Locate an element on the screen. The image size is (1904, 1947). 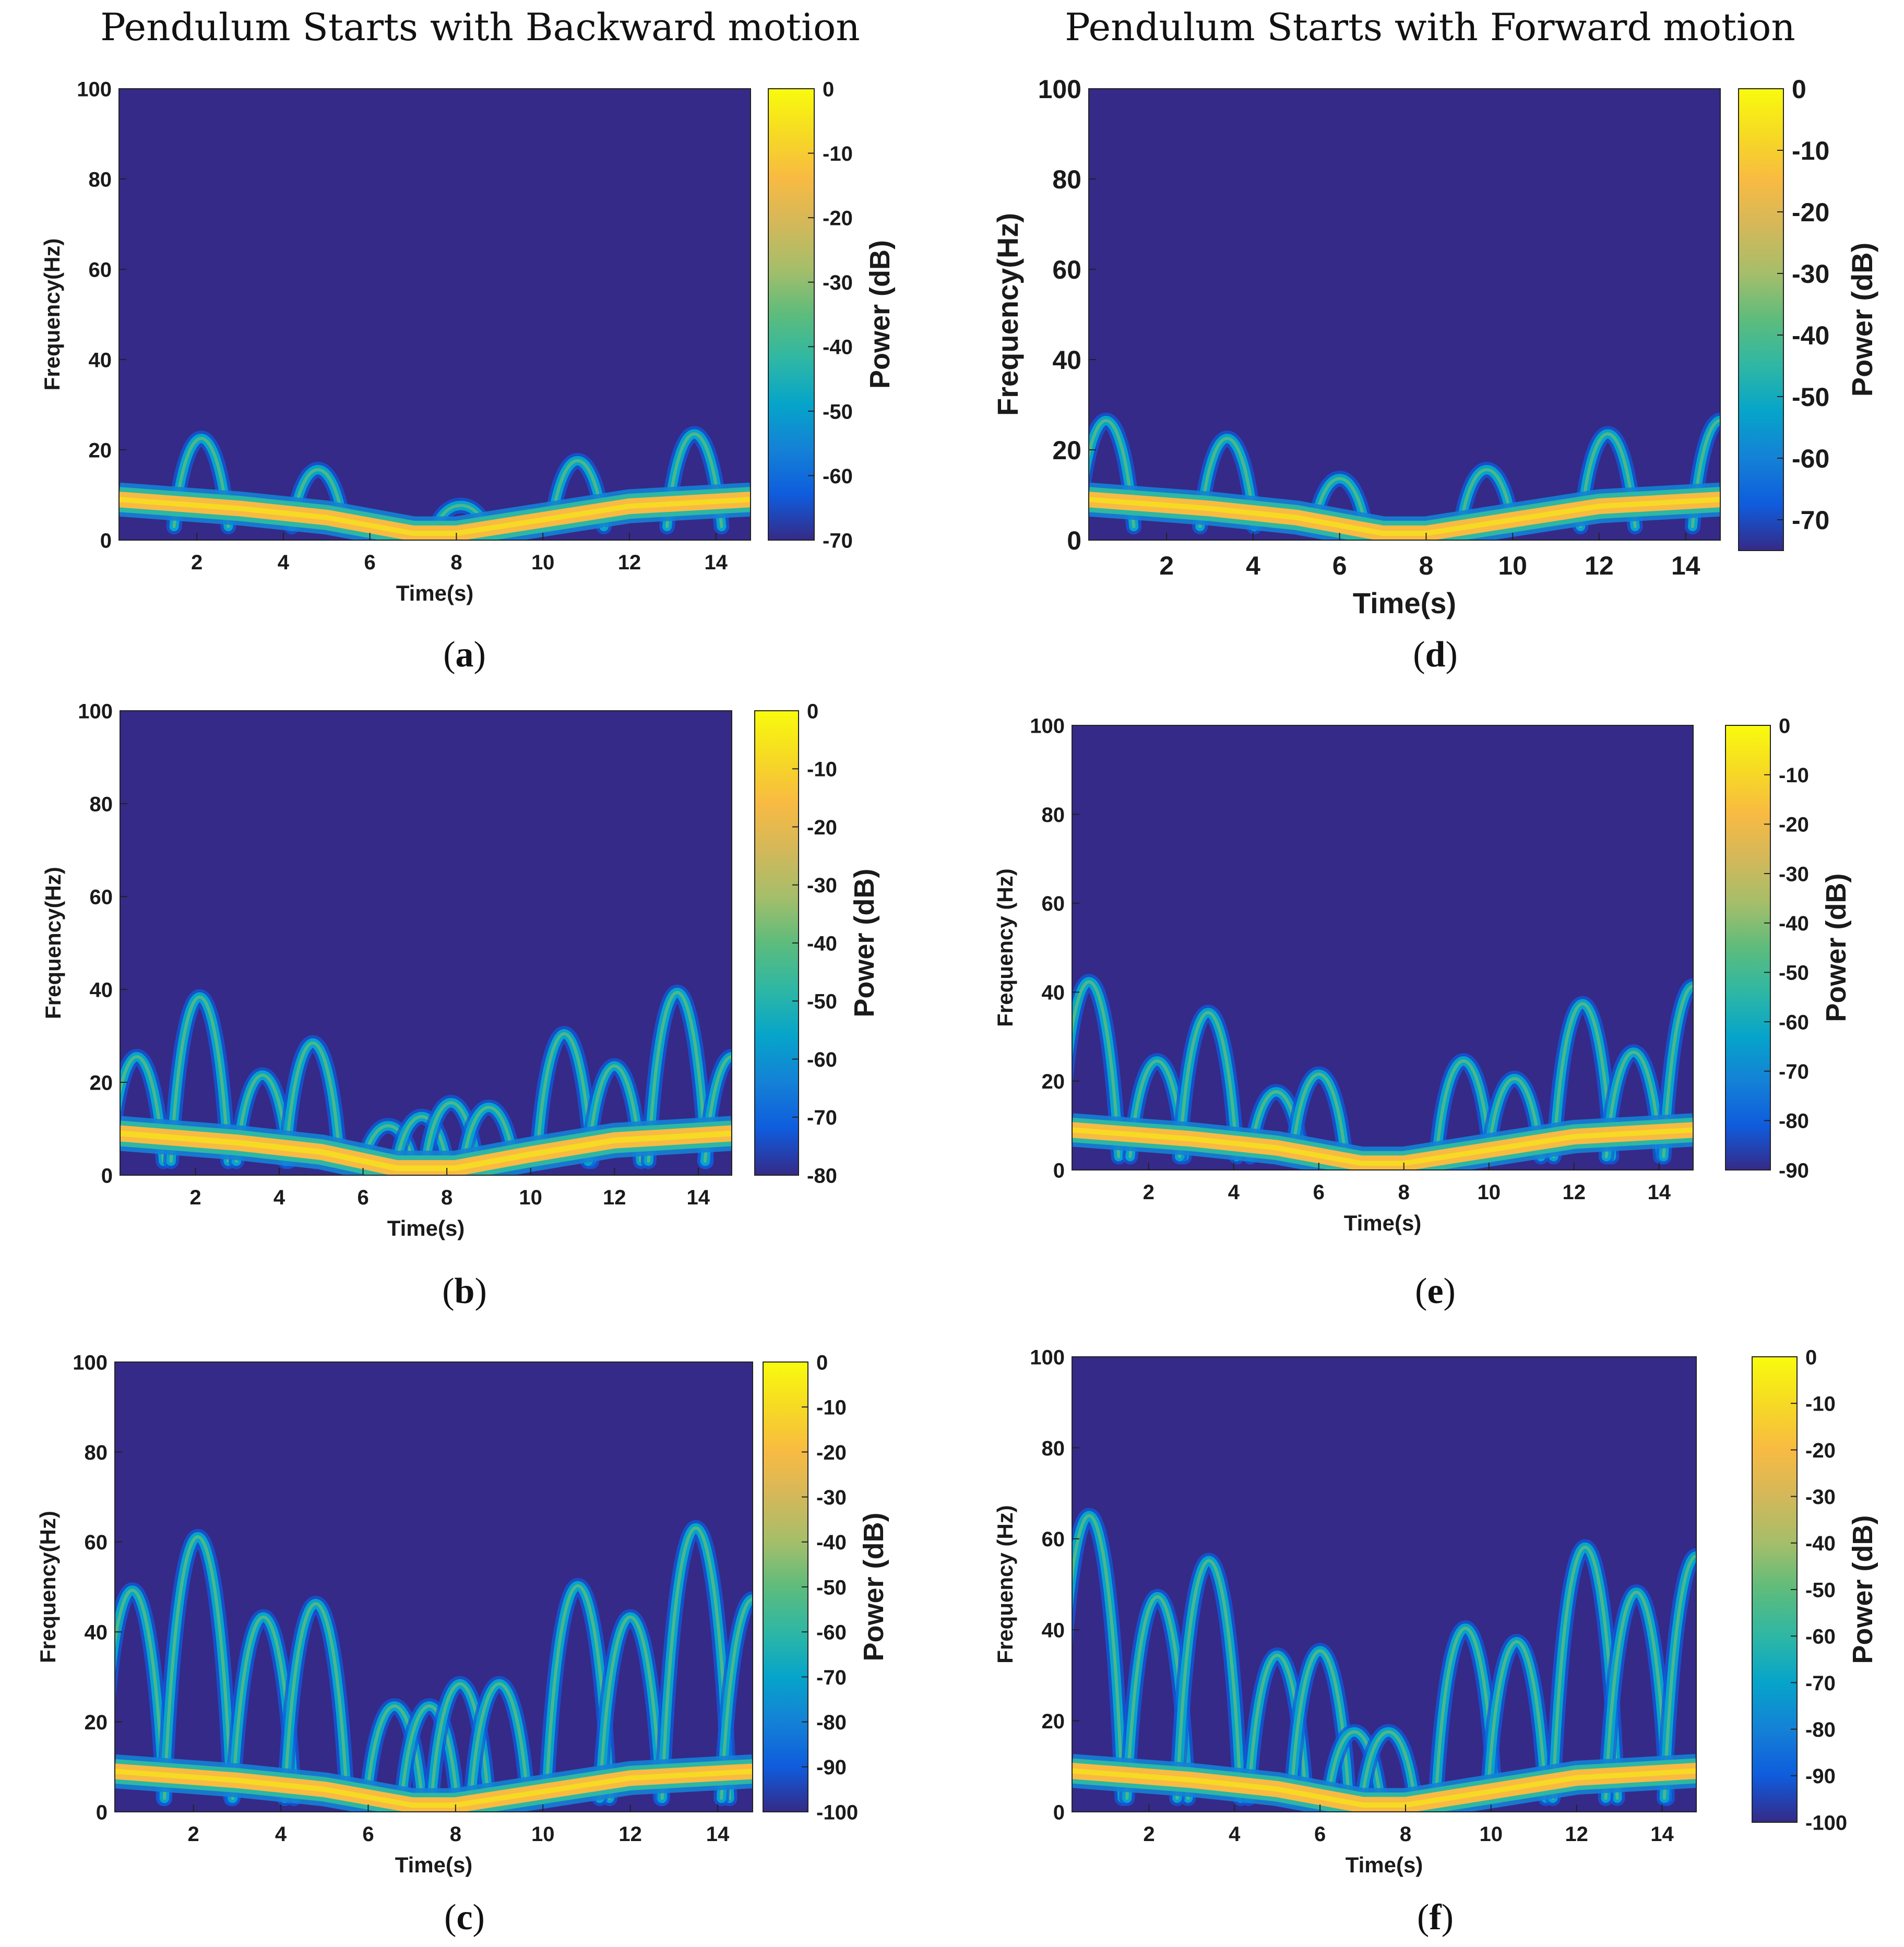
caption-e: (e) is located at coordinates (1435, 1291).